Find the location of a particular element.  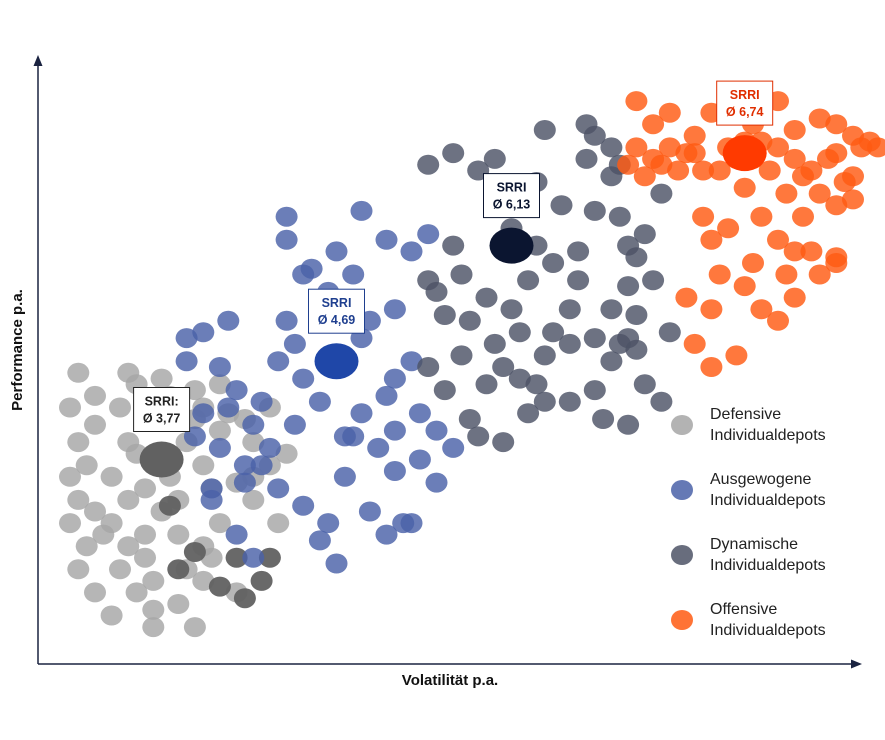

legend-label-line2: Individualdepots is located at coordinates (768, 435).